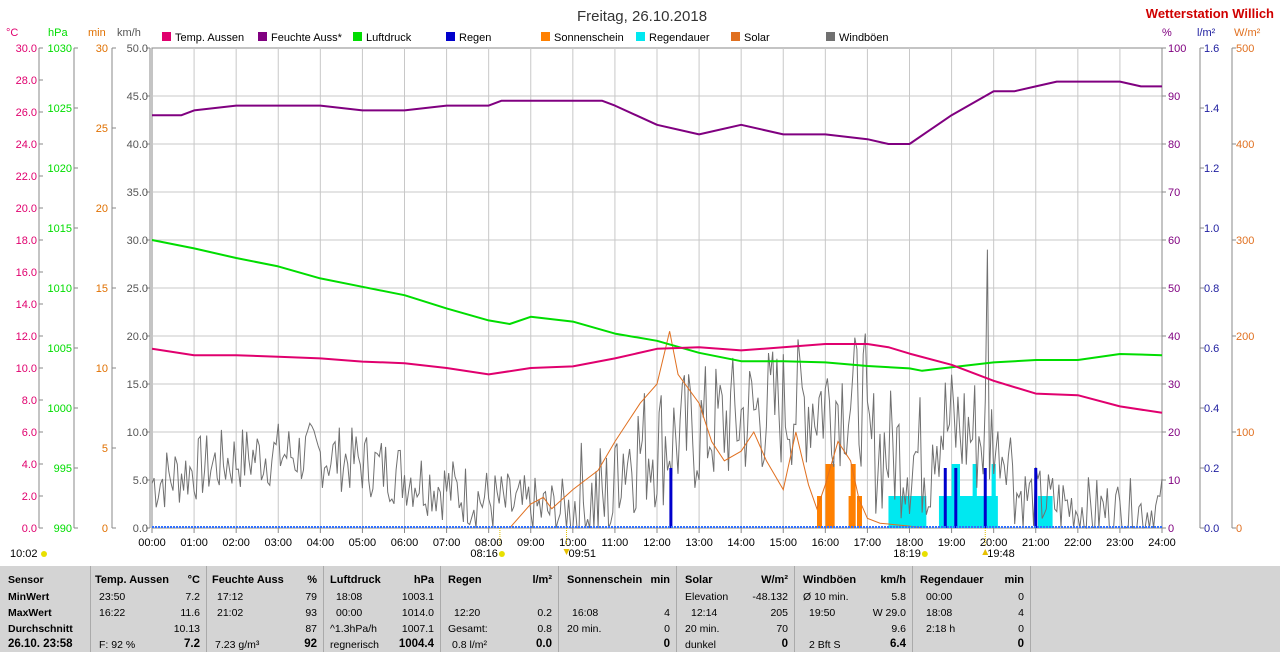 The image size is (1280, 652). What do you see at coordinates (117, 645) in the screenshot?
I see `temp-now-label: F: 92 %` at bounding box center [117, 645].